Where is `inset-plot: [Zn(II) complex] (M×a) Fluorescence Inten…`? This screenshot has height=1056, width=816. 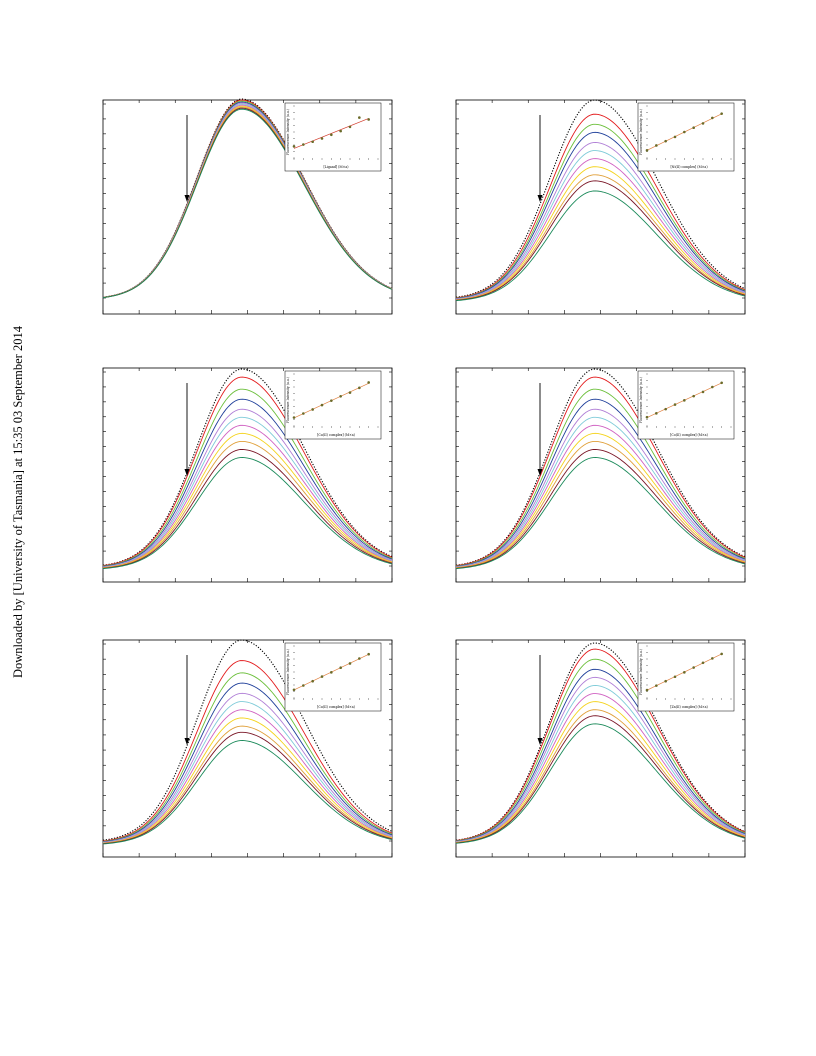
inset-plot: [Zn(II) complex] (M×a) Fluorescence Inten… is located at coordinates (686, 677).